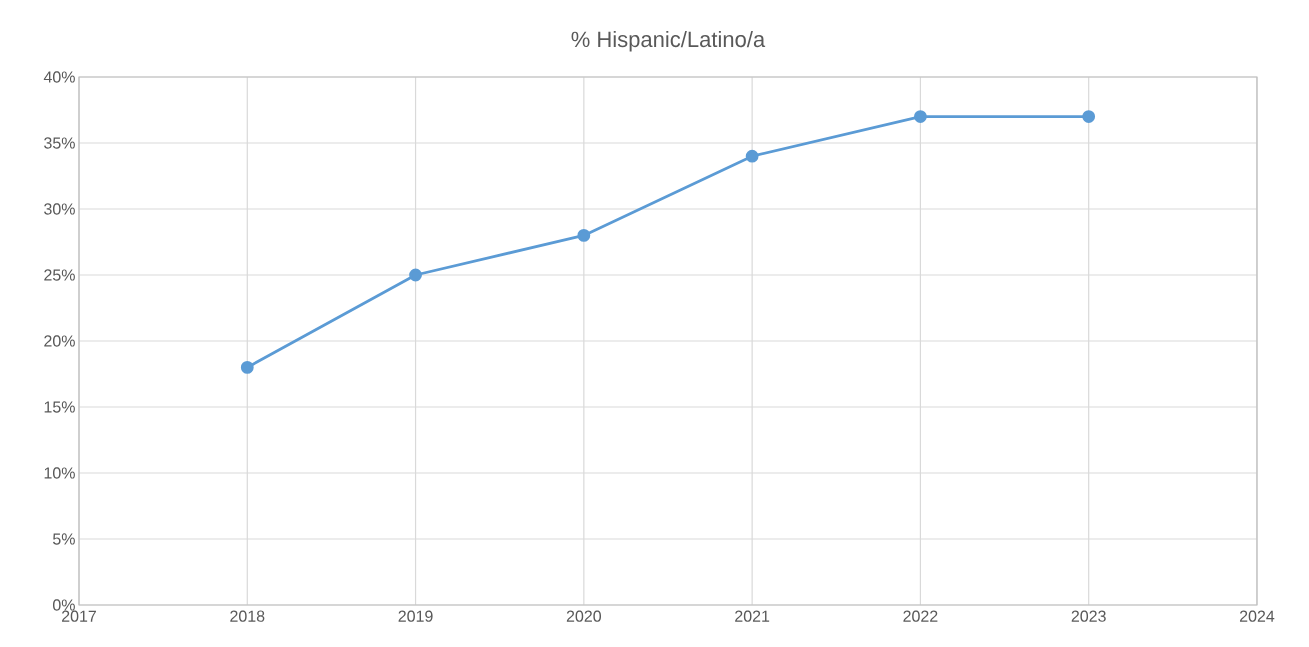 The height and width of the screenshot is (647, 1309). What do you see at coordinates (59, 473) in the screenshot?
I see `y-tick-label: 10%` at bounding box center [59, 473].